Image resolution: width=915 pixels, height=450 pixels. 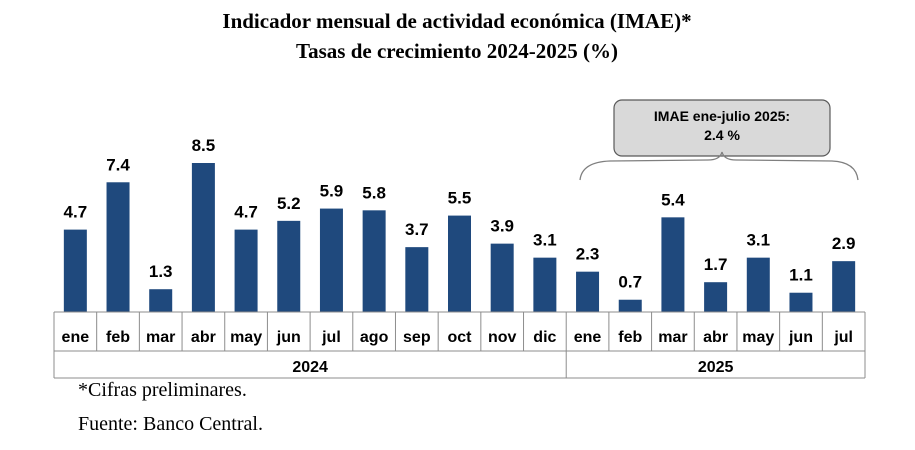 I want to click on category-label-18: jul, so click(x=843, y=337).